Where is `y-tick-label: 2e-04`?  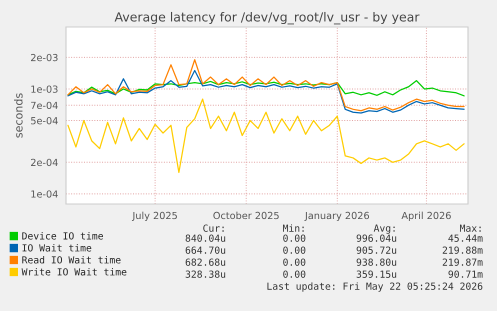
y-tick-label: 2e-04 is located at coordinates (44, 162).